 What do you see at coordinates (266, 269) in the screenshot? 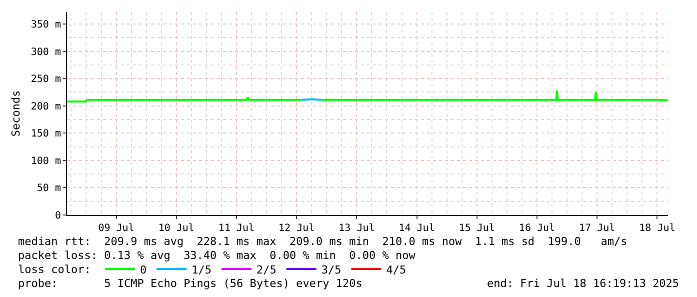
I see `legend-label: 2/5` at bounding box center [266, 269].